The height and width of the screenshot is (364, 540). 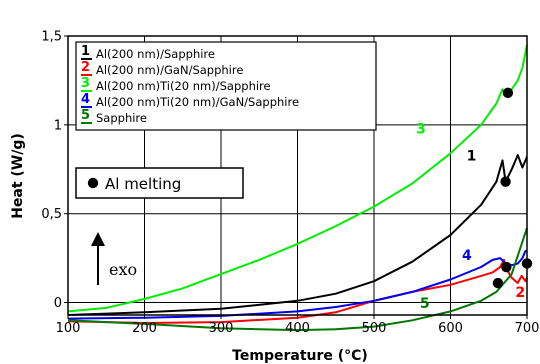 I want to click on melting-box: Al melting, so click(x=159, y=183).